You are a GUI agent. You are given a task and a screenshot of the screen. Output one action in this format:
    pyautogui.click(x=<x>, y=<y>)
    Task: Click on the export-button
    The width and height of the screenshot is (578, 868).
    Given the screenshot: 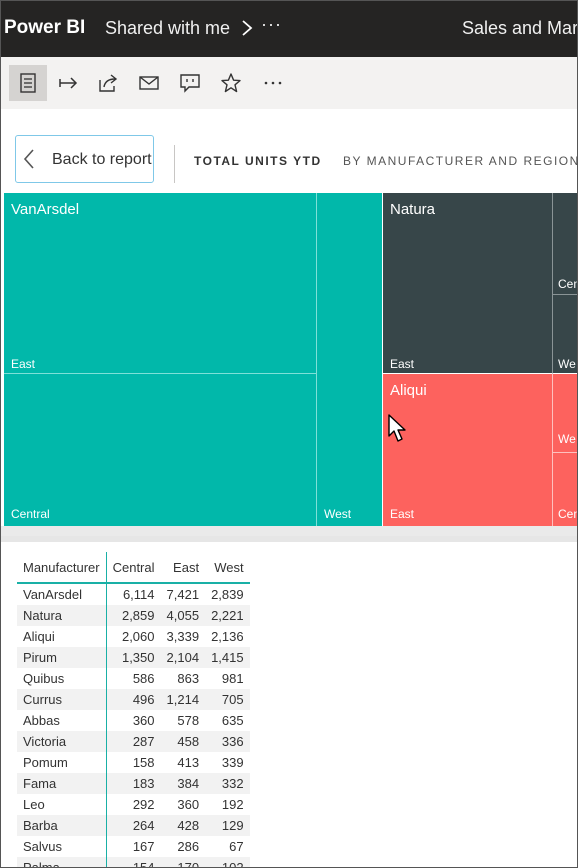 What is the action you would take?
    pyautogui.click(x=69, y=83)
    